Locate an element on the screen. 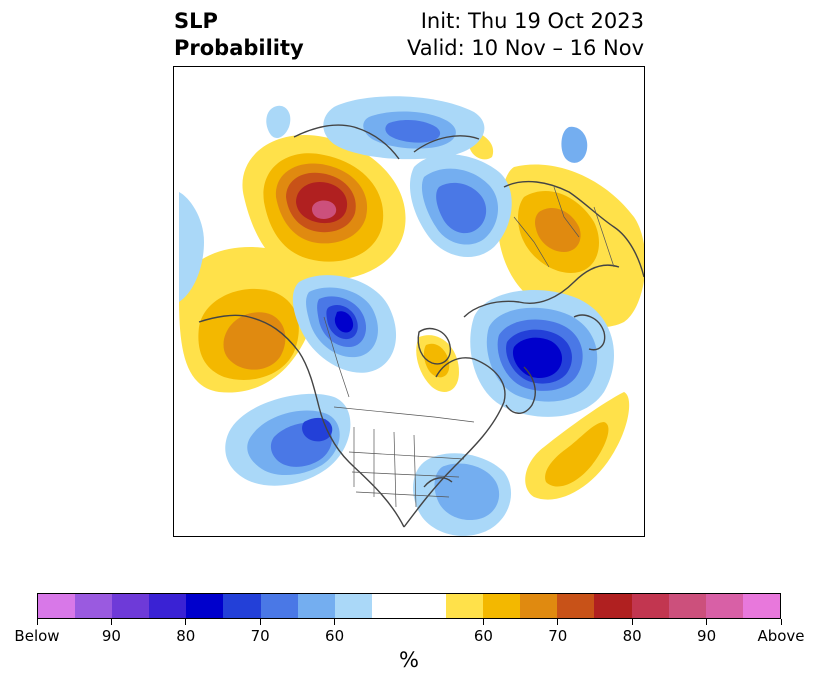 The image size is (819, 686). title-line-2: Probability is located at coordinates (239, 48).